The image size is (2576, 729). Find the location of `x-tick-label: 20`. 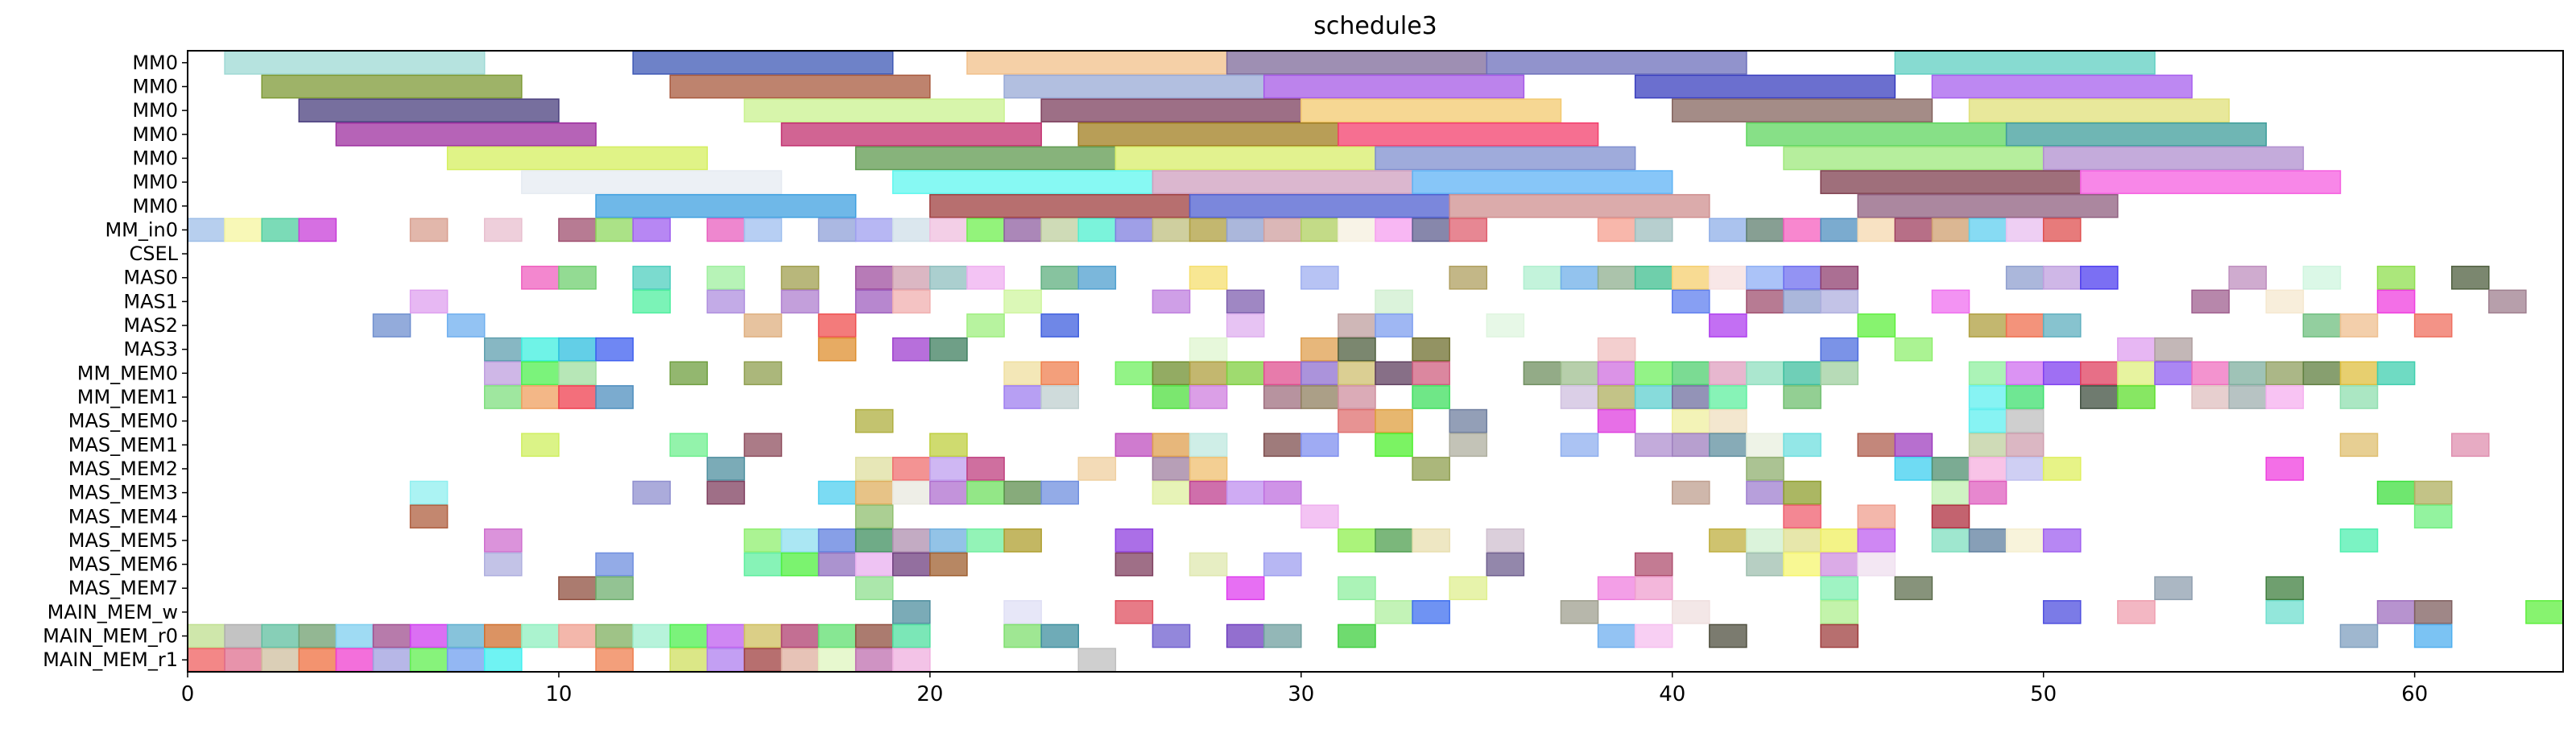

x-tick-label: 20 is located at coordinates (929, 694).